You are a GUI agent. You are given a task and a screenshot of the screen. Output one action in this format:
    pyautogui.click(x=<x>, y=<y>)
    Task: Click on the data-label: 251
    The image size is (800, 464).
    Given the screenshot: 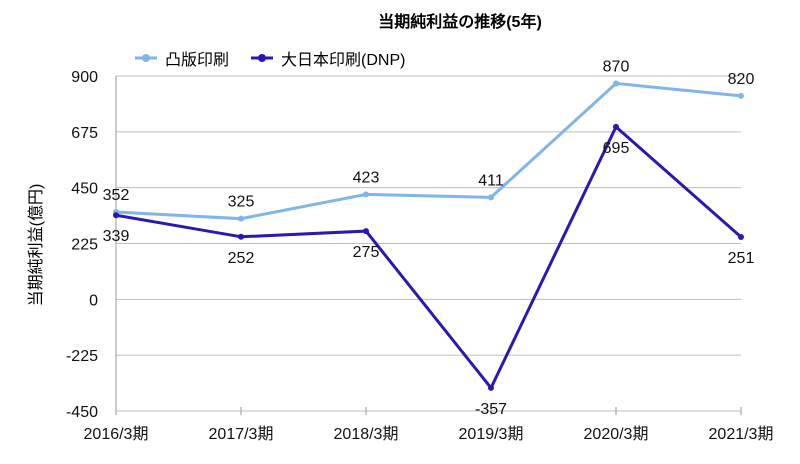 What is the action you would take?
    pyautogui.click(x=741, y=258)
    